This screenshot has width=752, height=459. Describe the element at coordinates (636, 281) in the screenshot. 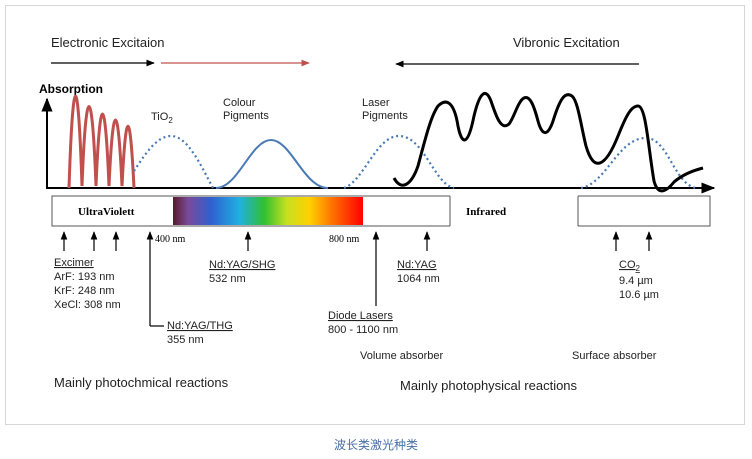

I see `co2-value-1: 9.4 µm` at that location.